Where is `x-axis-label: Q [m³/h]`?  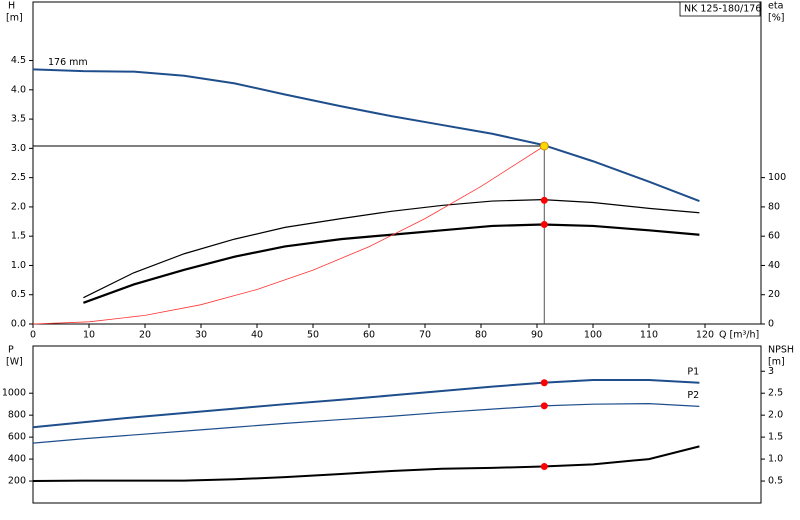 x-axis-label: Q [m³/h] is located at coordinates (739, 335).